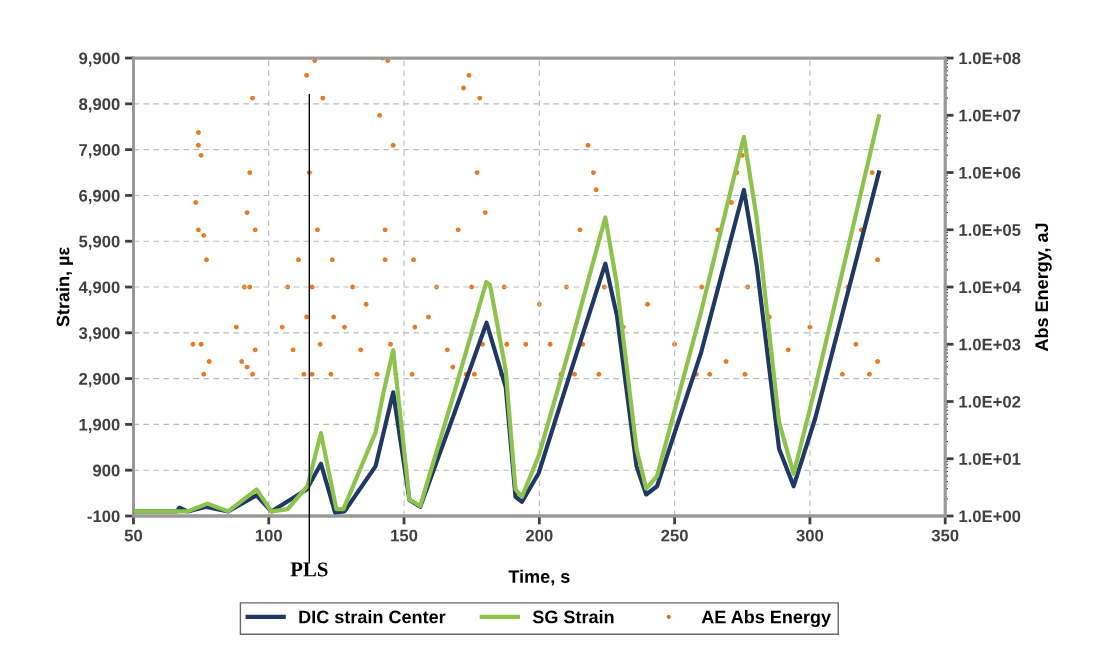  I want to click on y-tick-label: -100, so click(103, 516).